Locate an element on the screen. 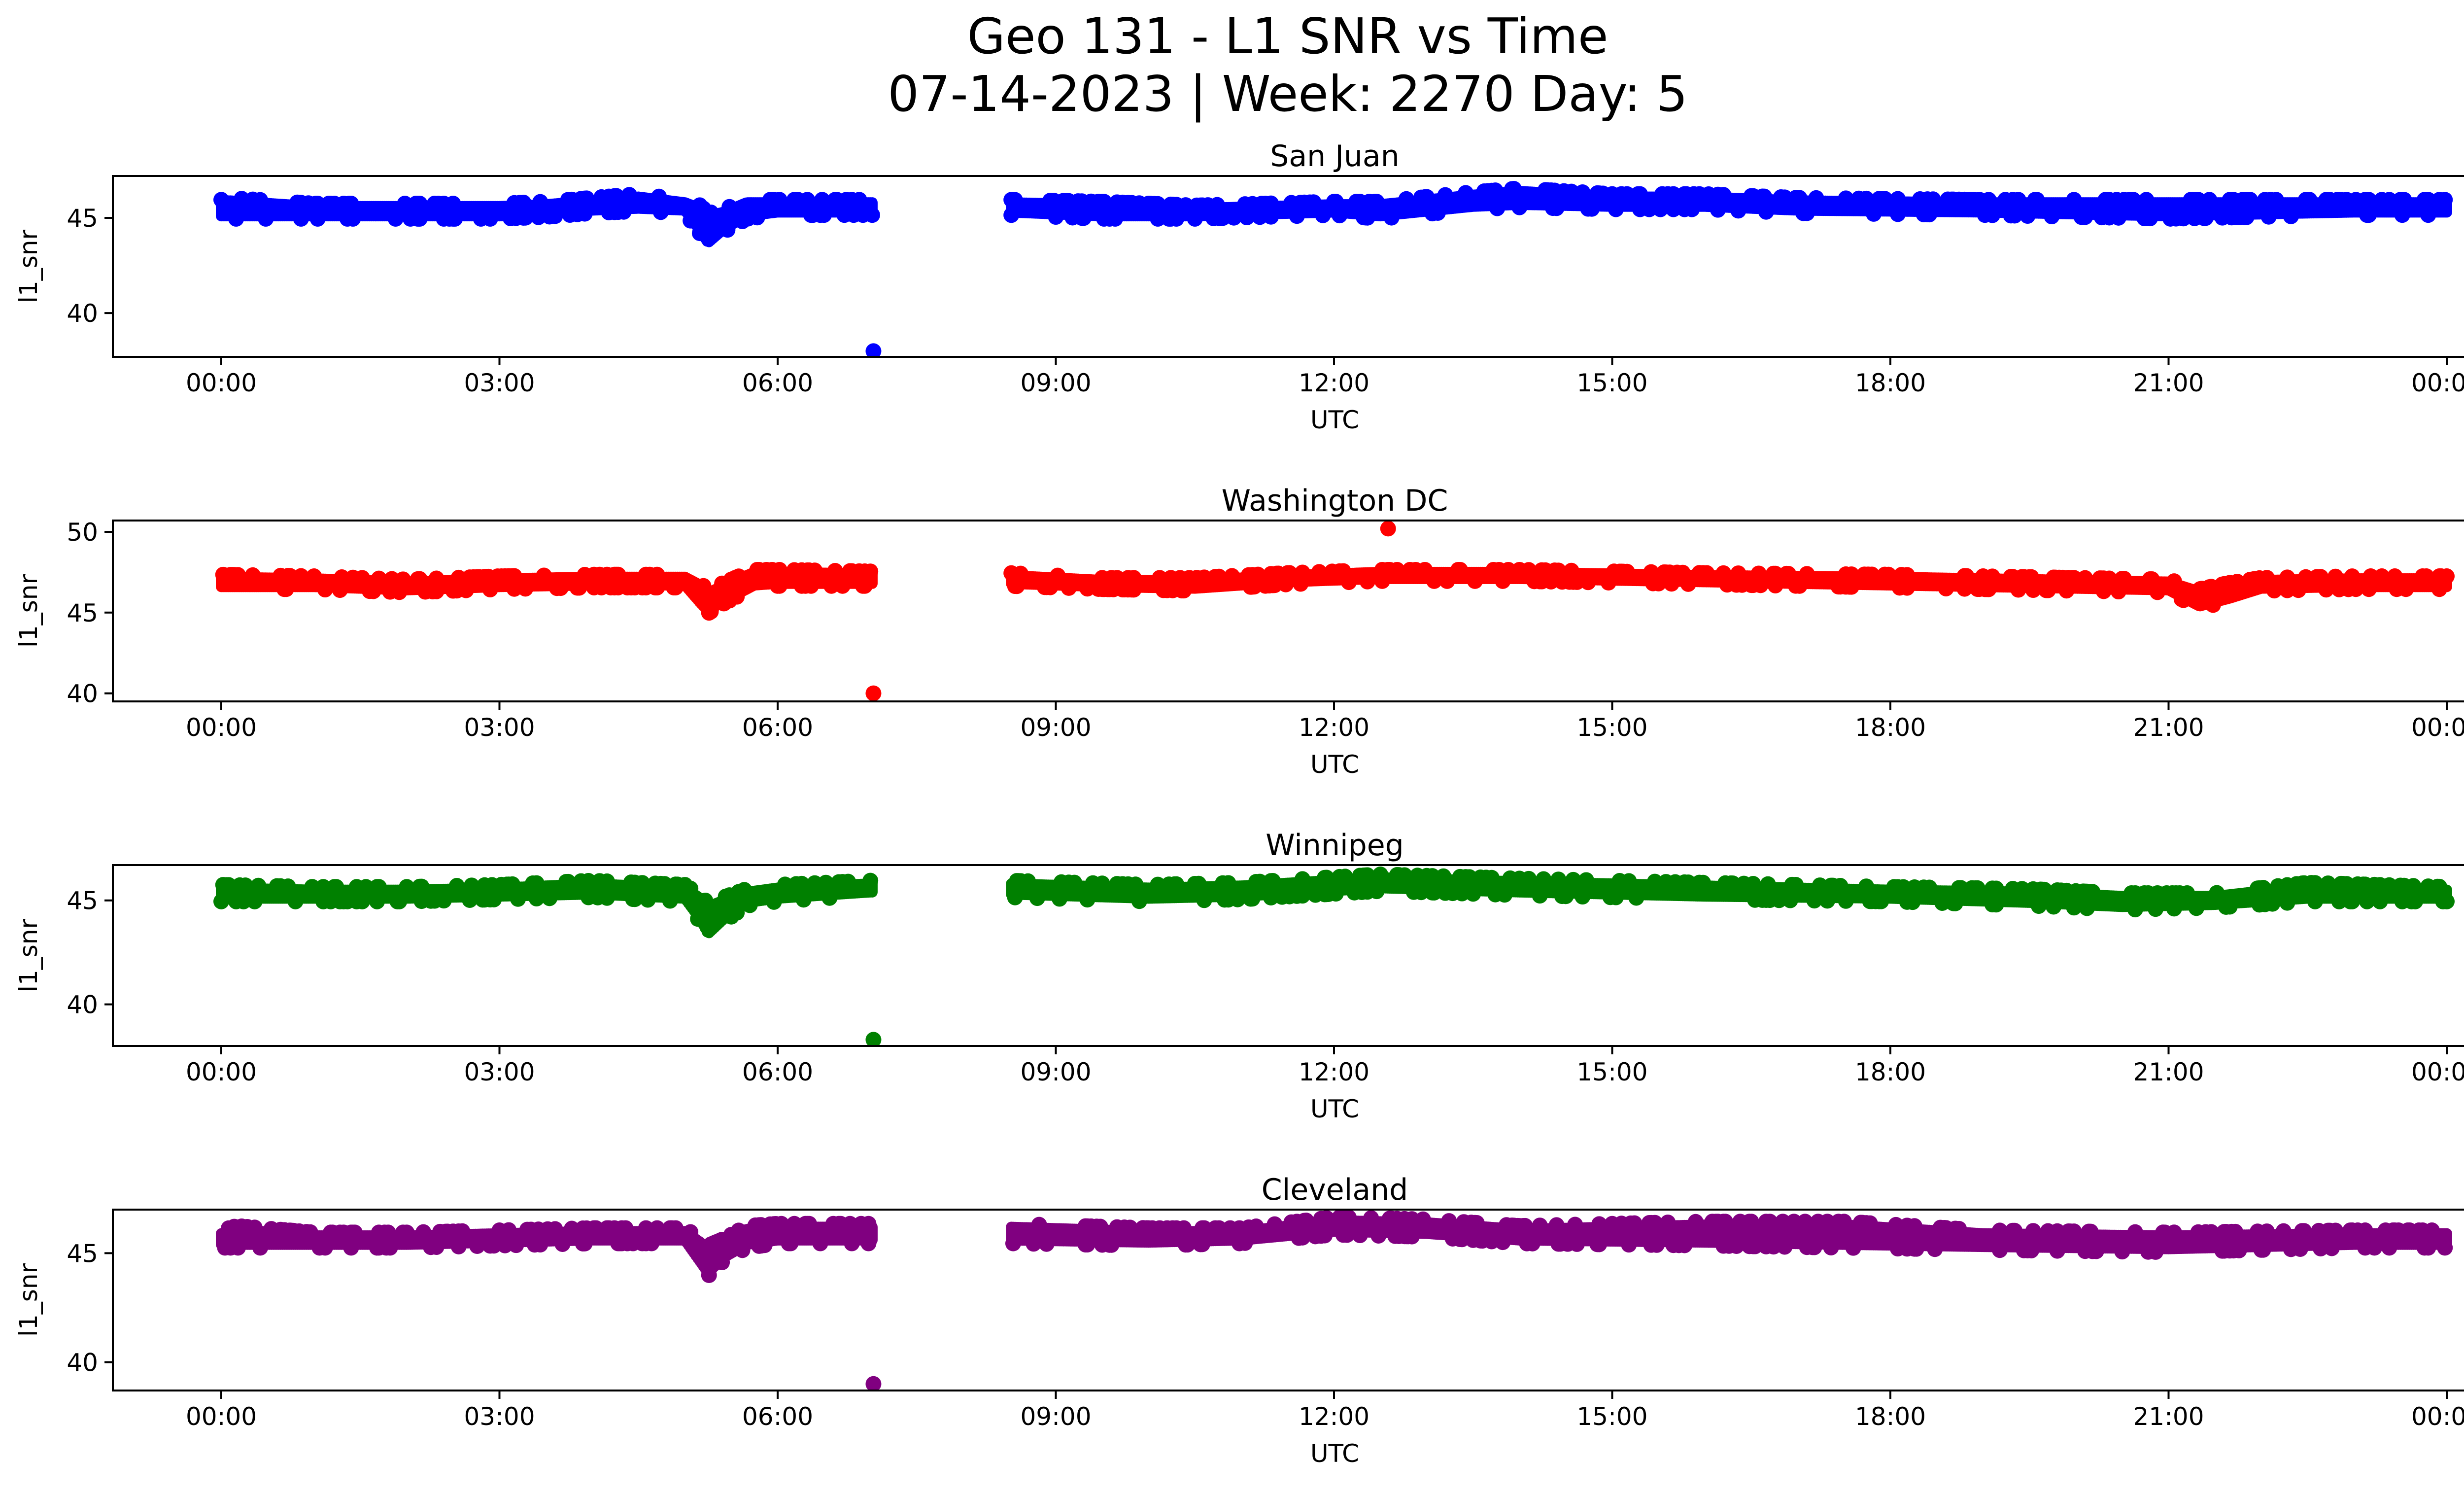  subplot-title: Washington DC is located at coordinates (1335, 501).